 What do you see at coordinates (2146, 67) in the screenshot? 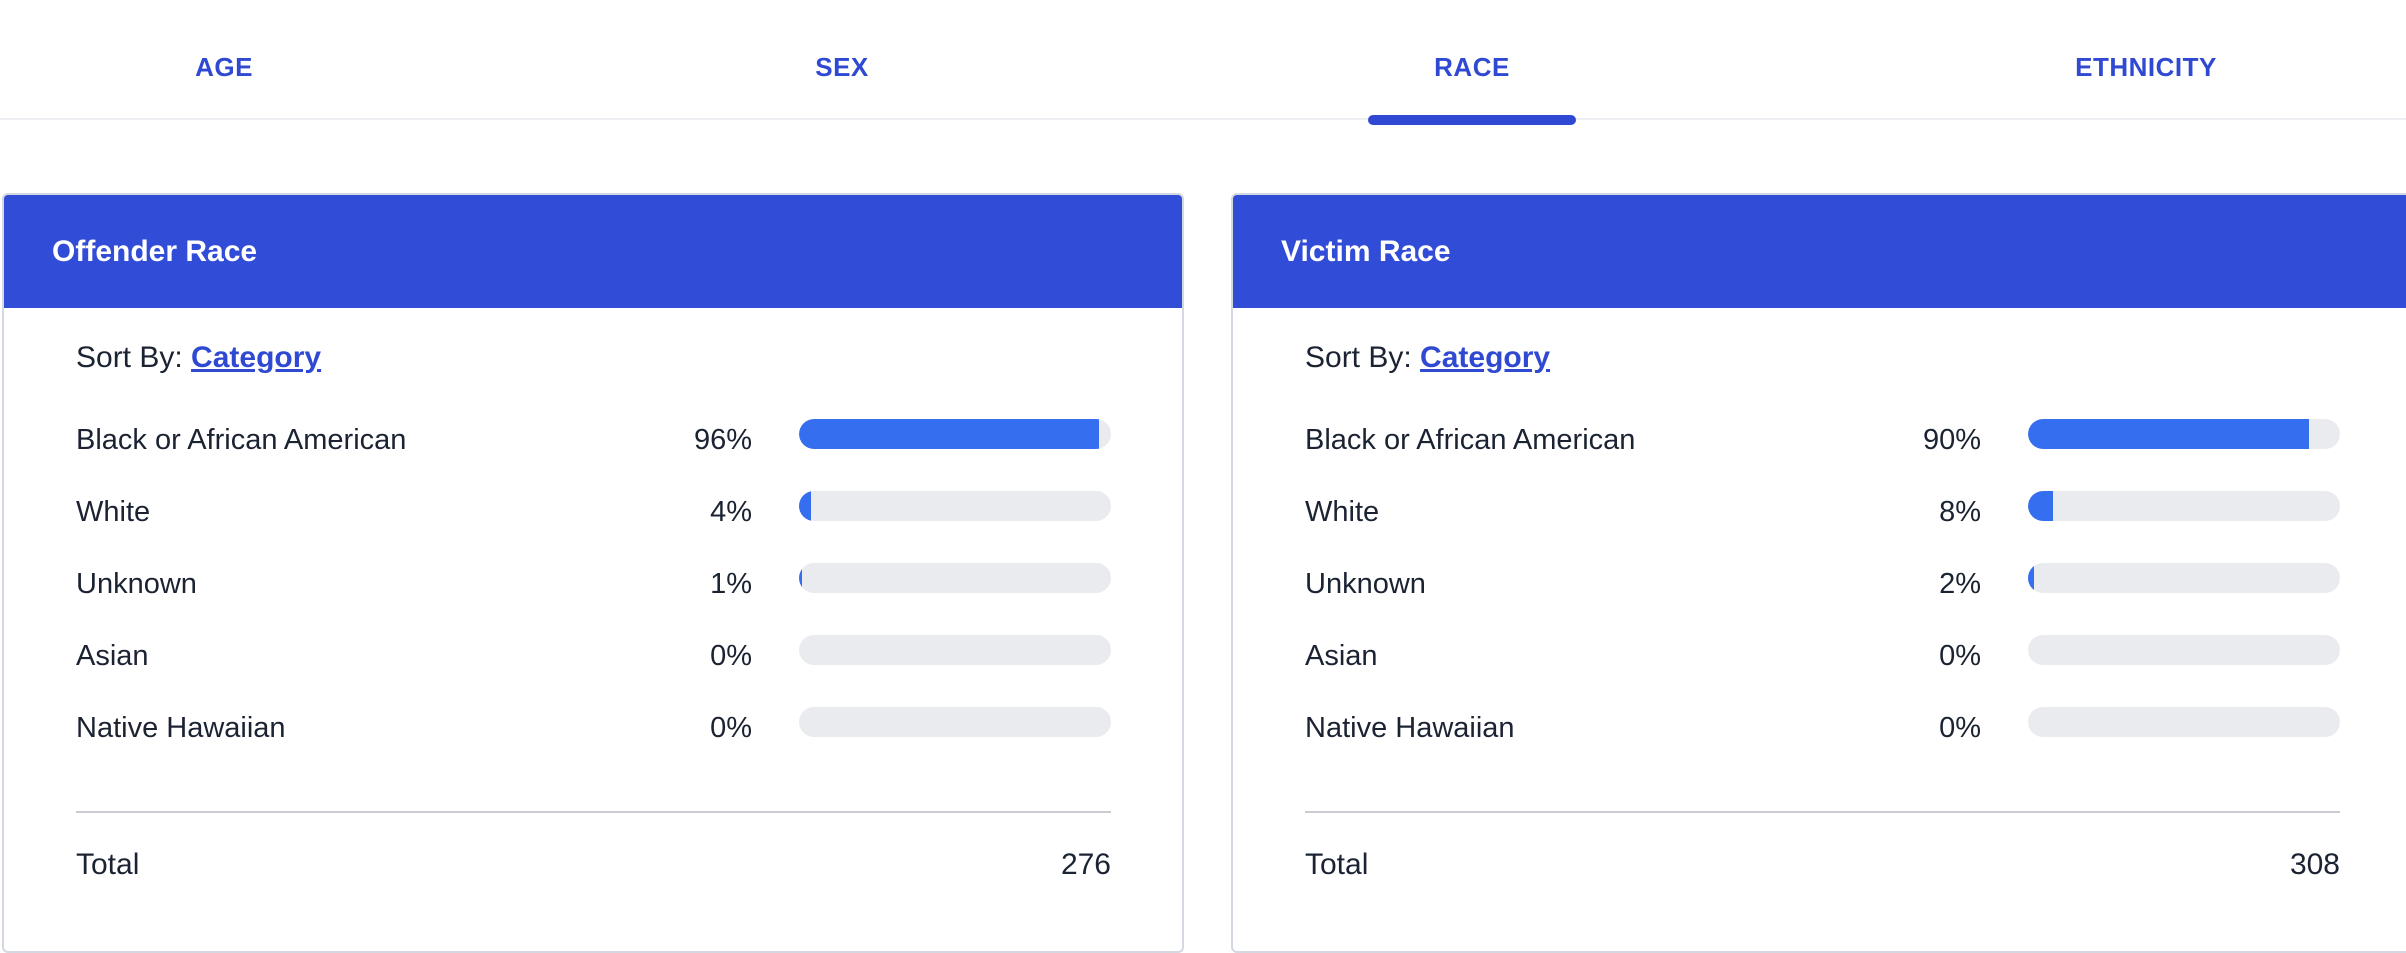
I see `tab-ethnicity: ETHNICITY` at bounding box center [2146, 67].